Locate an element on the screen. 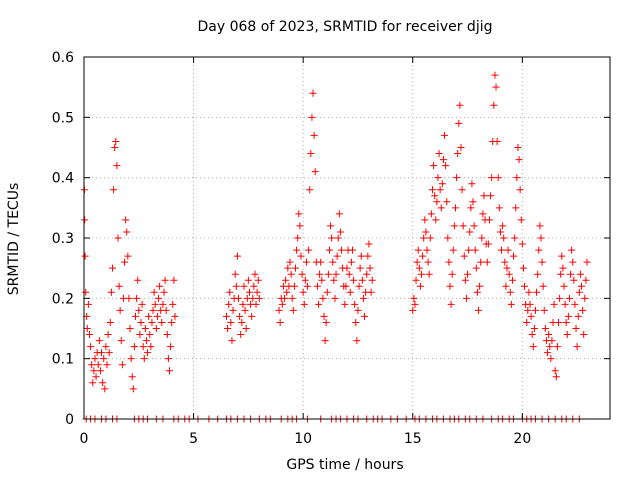 The width and height of the screenshot is (640, 480). x-axis-label: GPS time / hours is located at coordinates (344, 465).